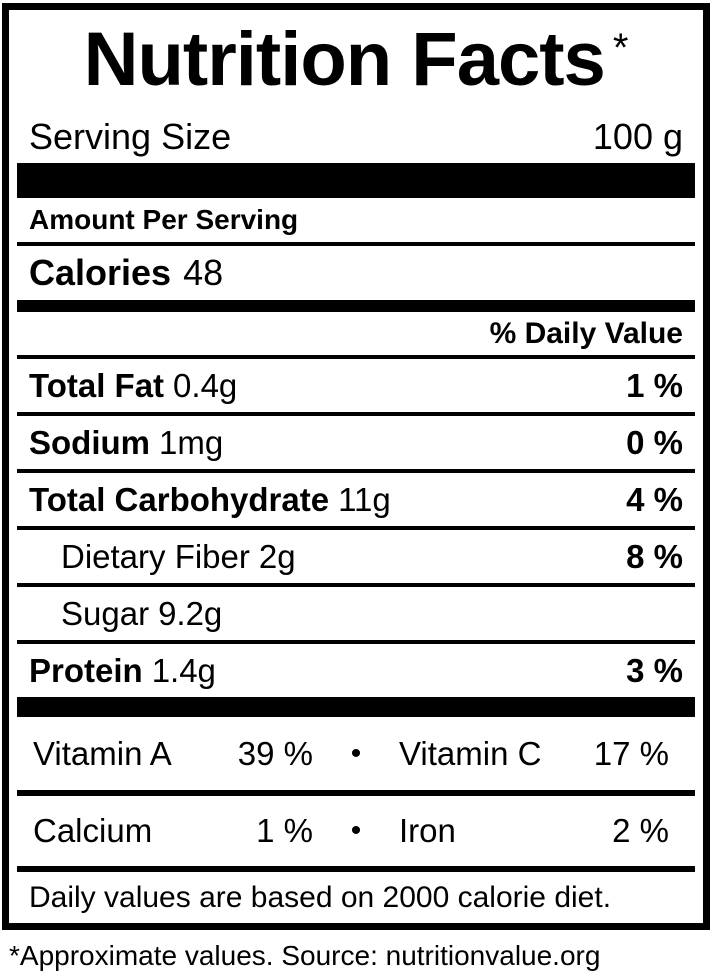 Image resolution: width=711 pixels, height=972 pixels. Describe the element at coordinates (654, 499) in the screenshot. I see `nutrient-daily-value: 4 %` at that location.